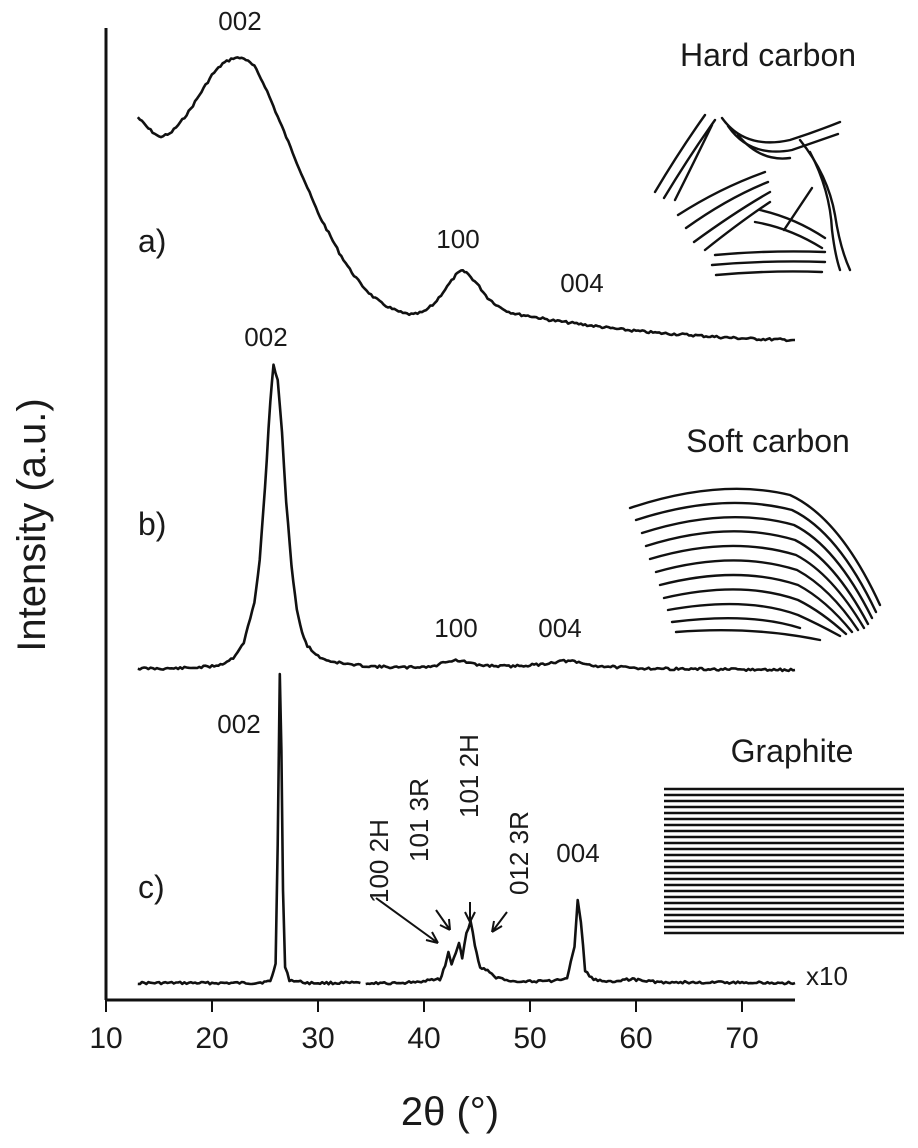 Image resolution: width=918 pixels, height=1148 pixels. Describe the element at coordinates (581, 283) in the screenshot. I see `peak-label-a-004: 004` at that location.